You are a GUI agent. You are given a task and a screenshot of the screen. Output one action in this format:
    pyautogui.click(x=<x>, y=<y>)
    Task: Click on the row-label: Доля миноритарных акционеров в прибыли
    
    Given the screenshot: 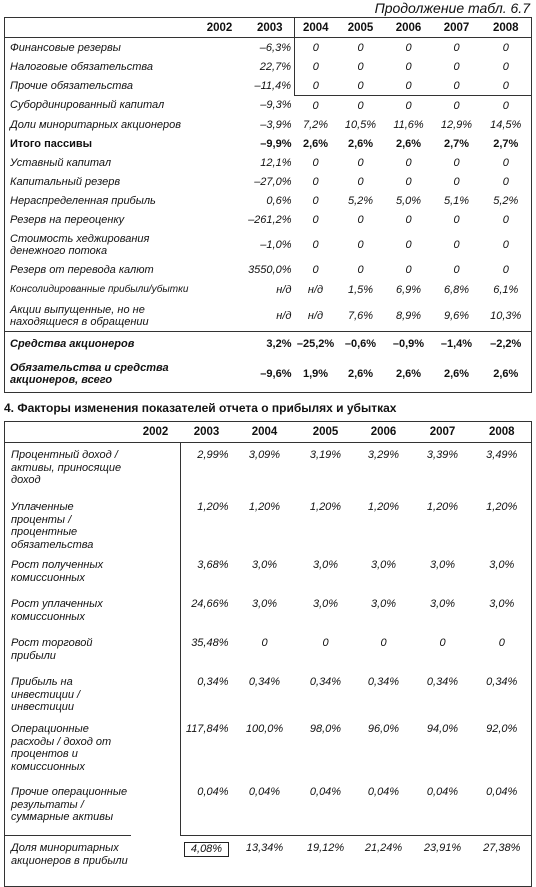 What is the action you would take?
    pyautogui.click(x=69, y=854)
    